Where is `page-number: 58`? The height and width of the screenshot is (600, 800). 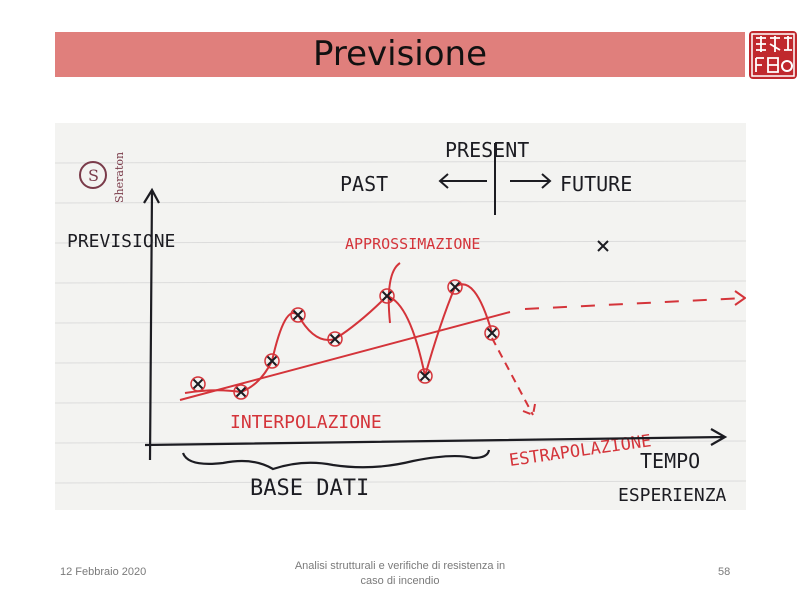 page-number: 58 is located at coordinates (724, 572).